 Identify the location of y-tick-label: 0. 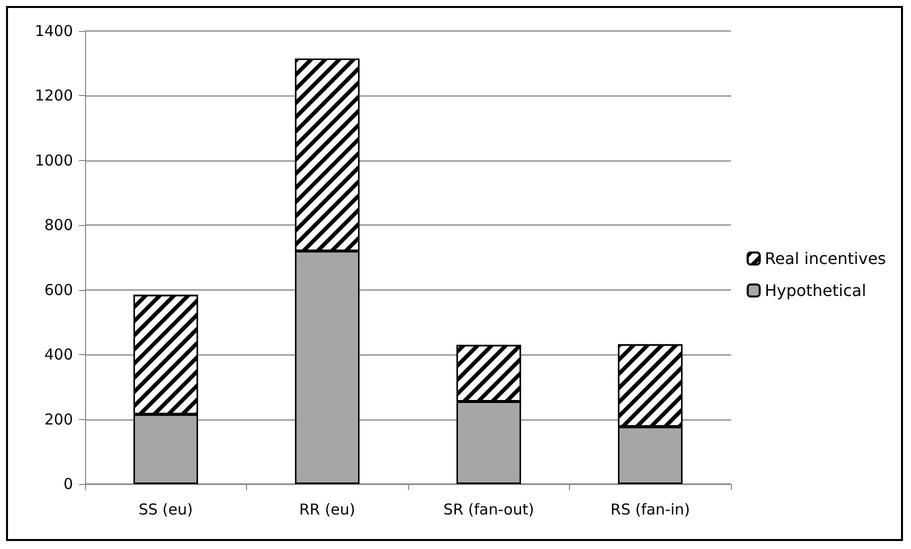
(68, 484).